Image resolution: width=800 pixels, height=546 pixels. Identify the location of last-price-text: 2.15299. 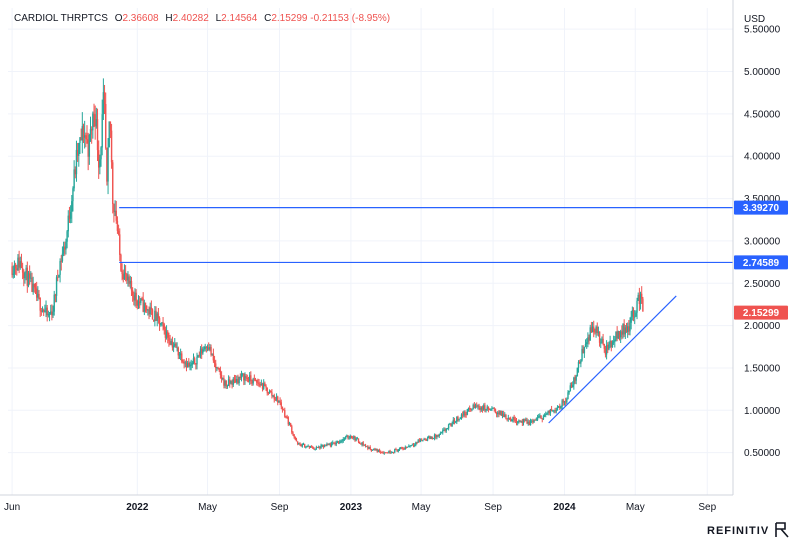
(761, 313).